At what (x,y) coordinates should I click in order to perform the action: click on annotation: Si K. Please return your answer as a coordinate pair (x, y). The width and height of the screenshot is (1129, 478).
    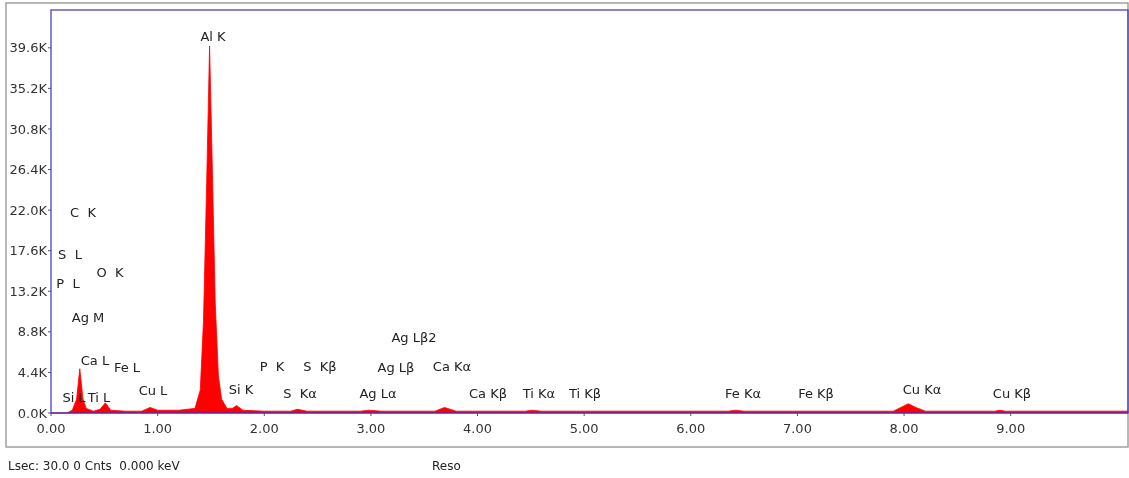
    Looking at the image, I should click on (241, 389).